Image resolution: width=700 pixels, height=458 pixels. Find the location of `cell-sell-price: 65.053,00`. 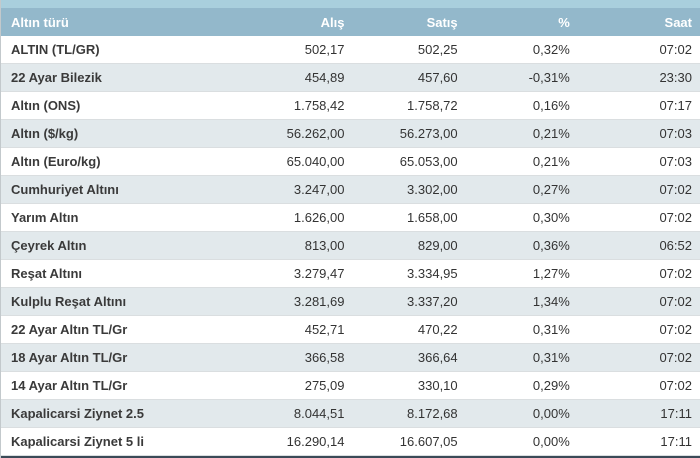

cell-sell-price: 65.053,00 is located at coordinates (410, 161).